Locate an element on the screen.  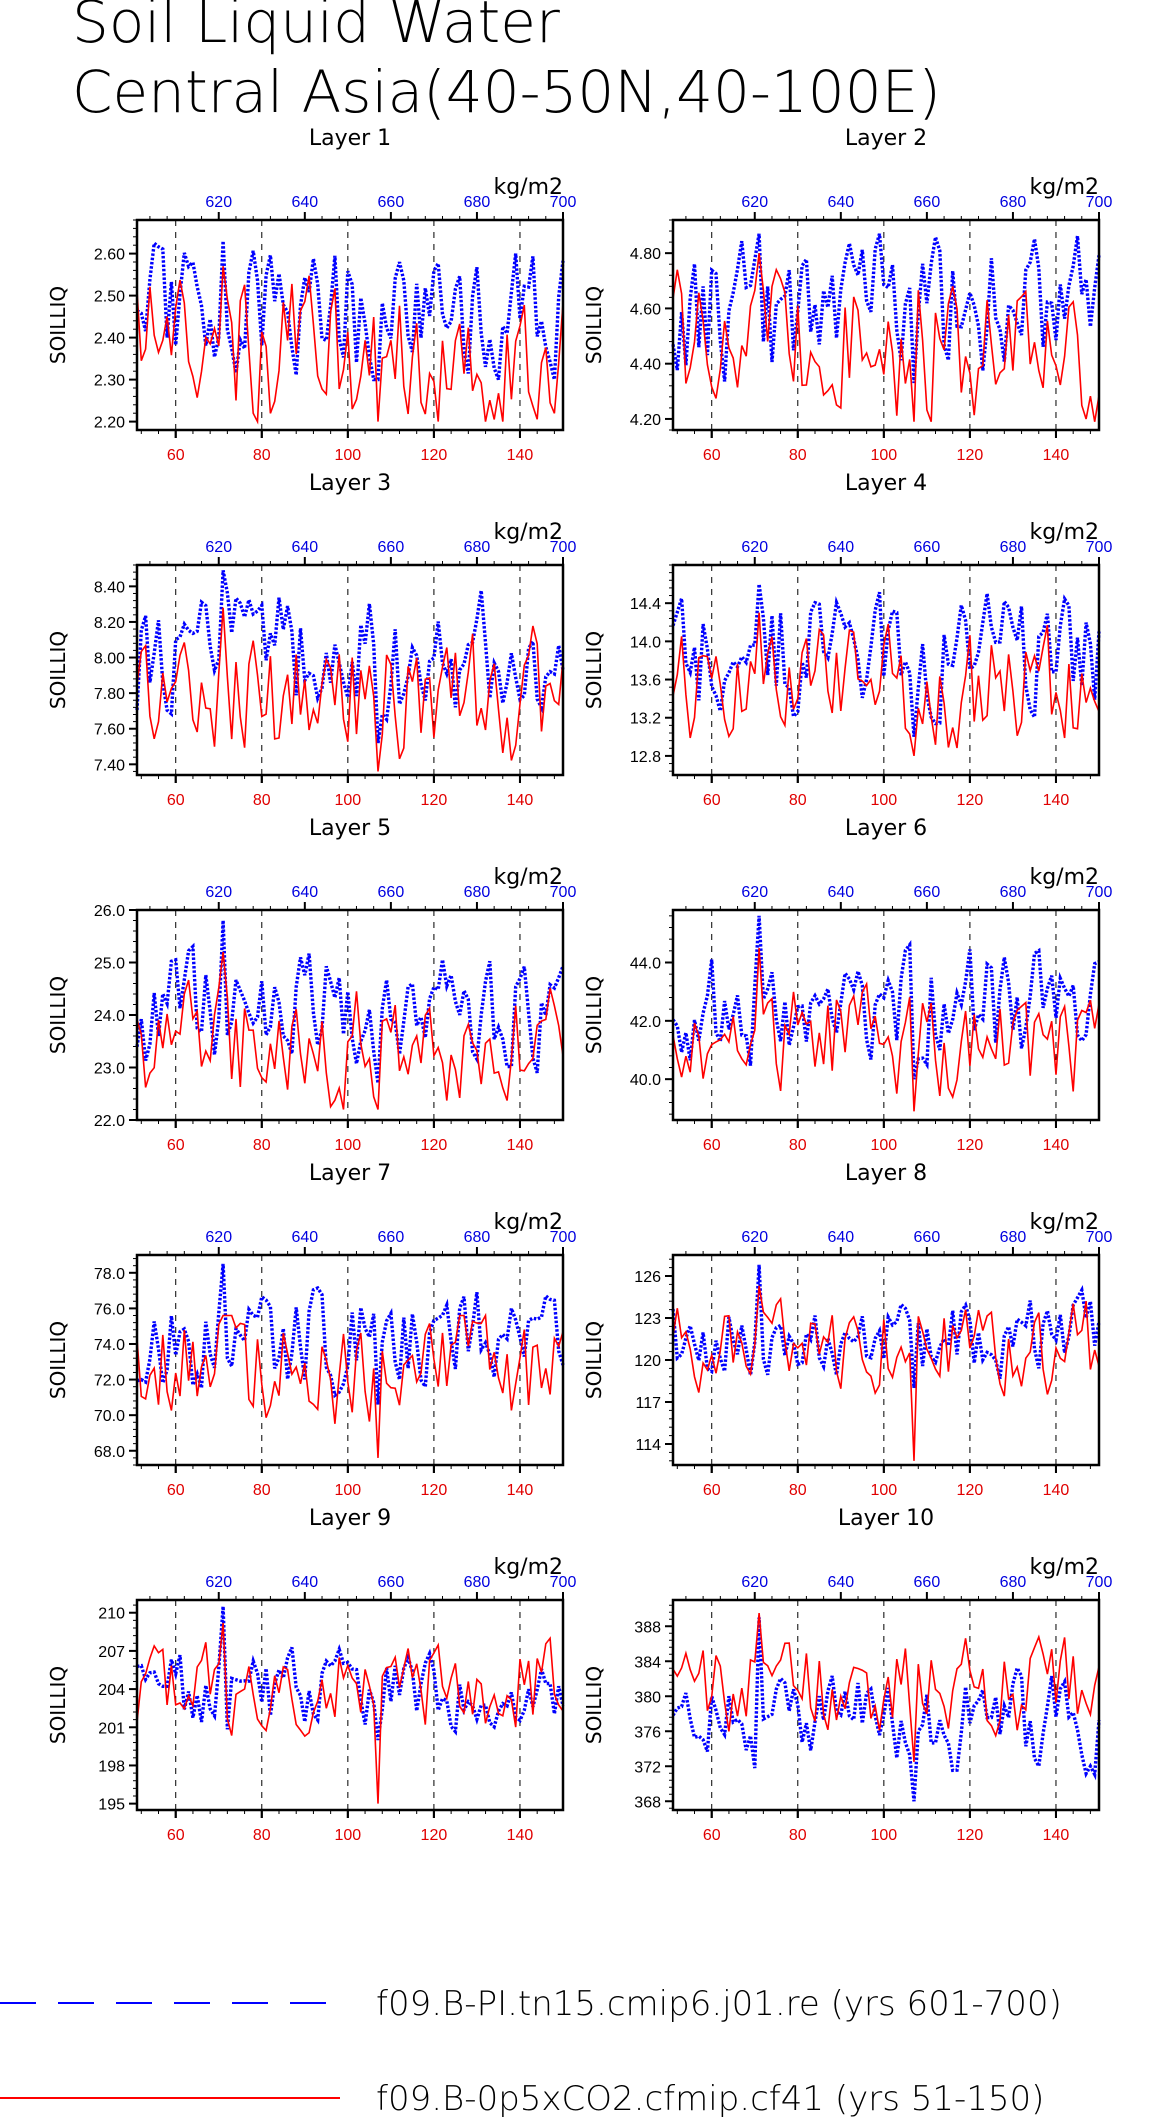
y-tick-label: 25.0 is located at coordinates (109, 964).